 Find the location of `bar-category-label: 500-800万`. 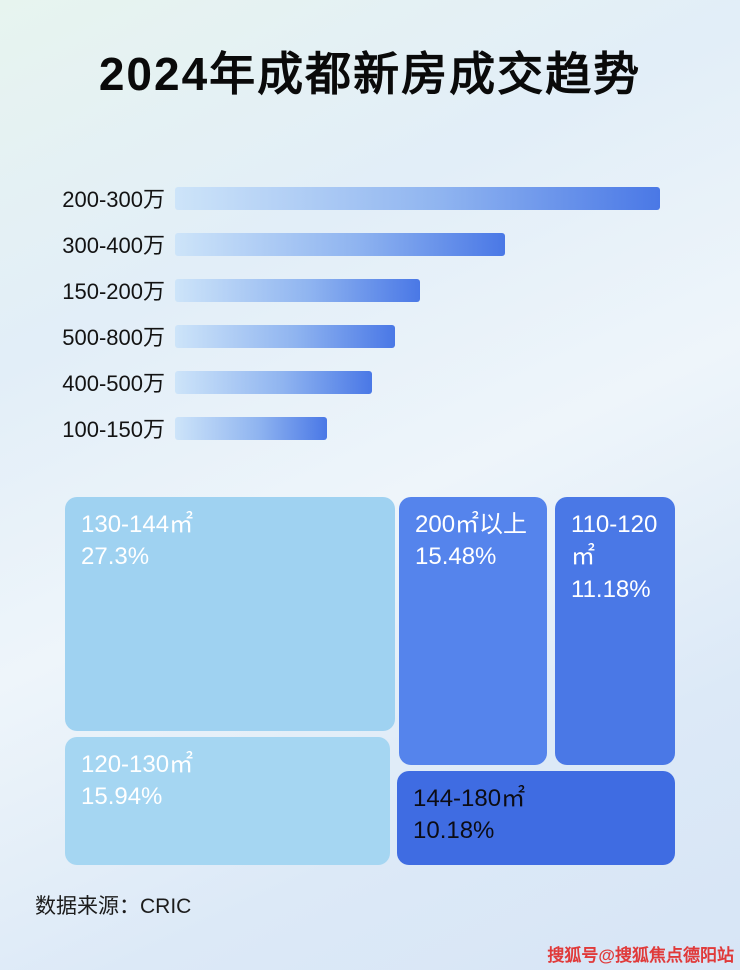

bar-category-label: 500-800万 is located at coordinates (113, 337).